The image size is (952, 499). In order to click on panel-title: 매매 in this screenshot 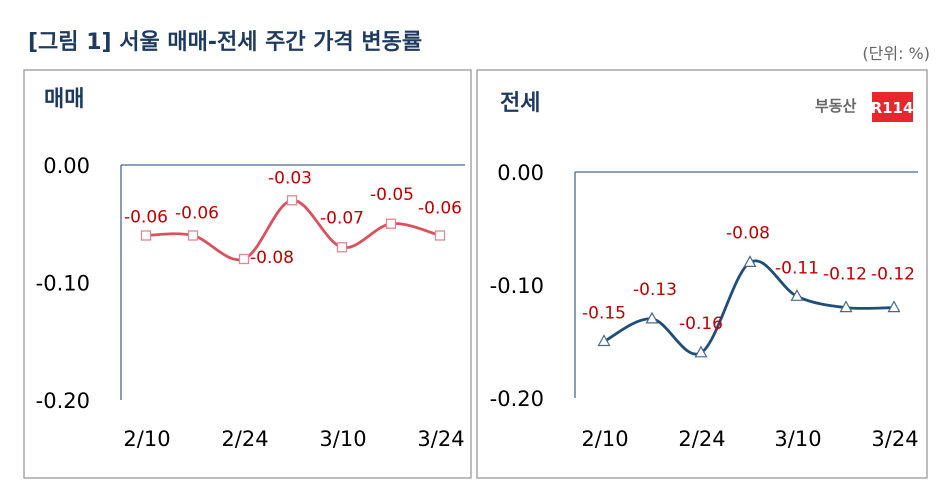, I will do `click(64, 99)`.